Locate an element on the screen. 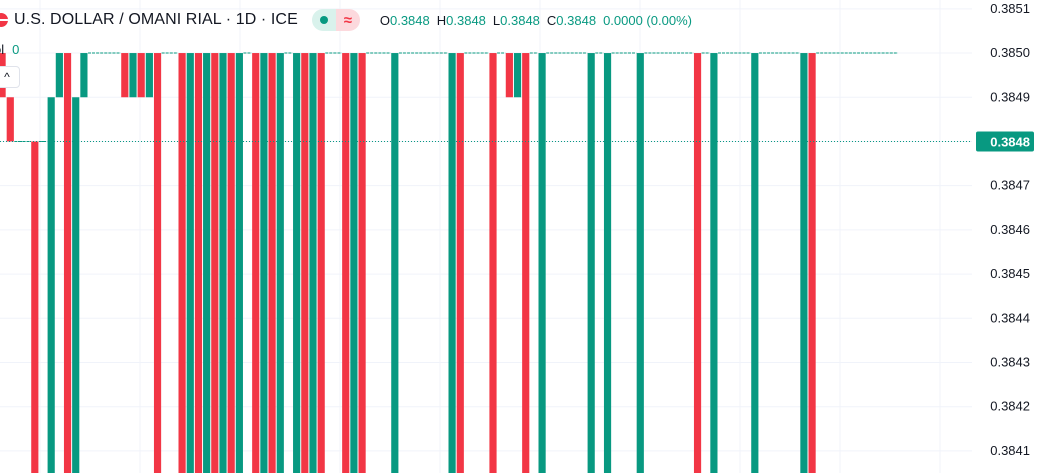 This screenshot has width=1041, height=473. y-tick-label: 0.3846 is located at coordinates (1010, 229).